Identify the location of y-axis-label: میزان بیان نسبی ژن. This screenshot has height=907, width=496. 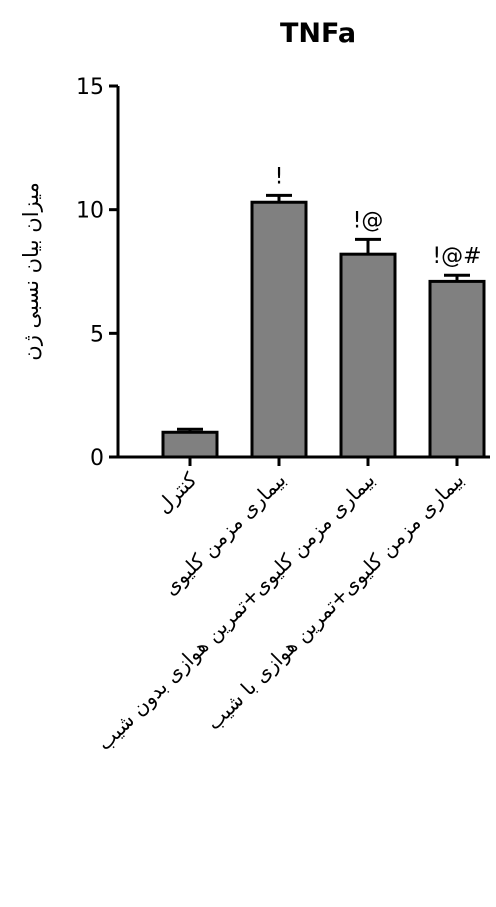
(31, 271).